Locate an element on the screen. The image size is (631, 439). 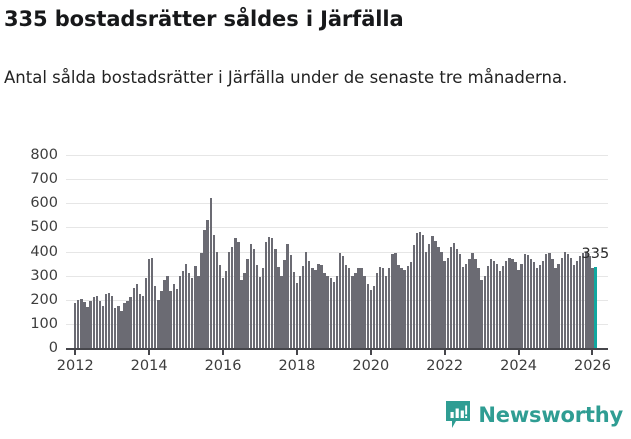
page-title: 335 bostadsrätter såldes i Järfälla is located at coordinates (204, 19).